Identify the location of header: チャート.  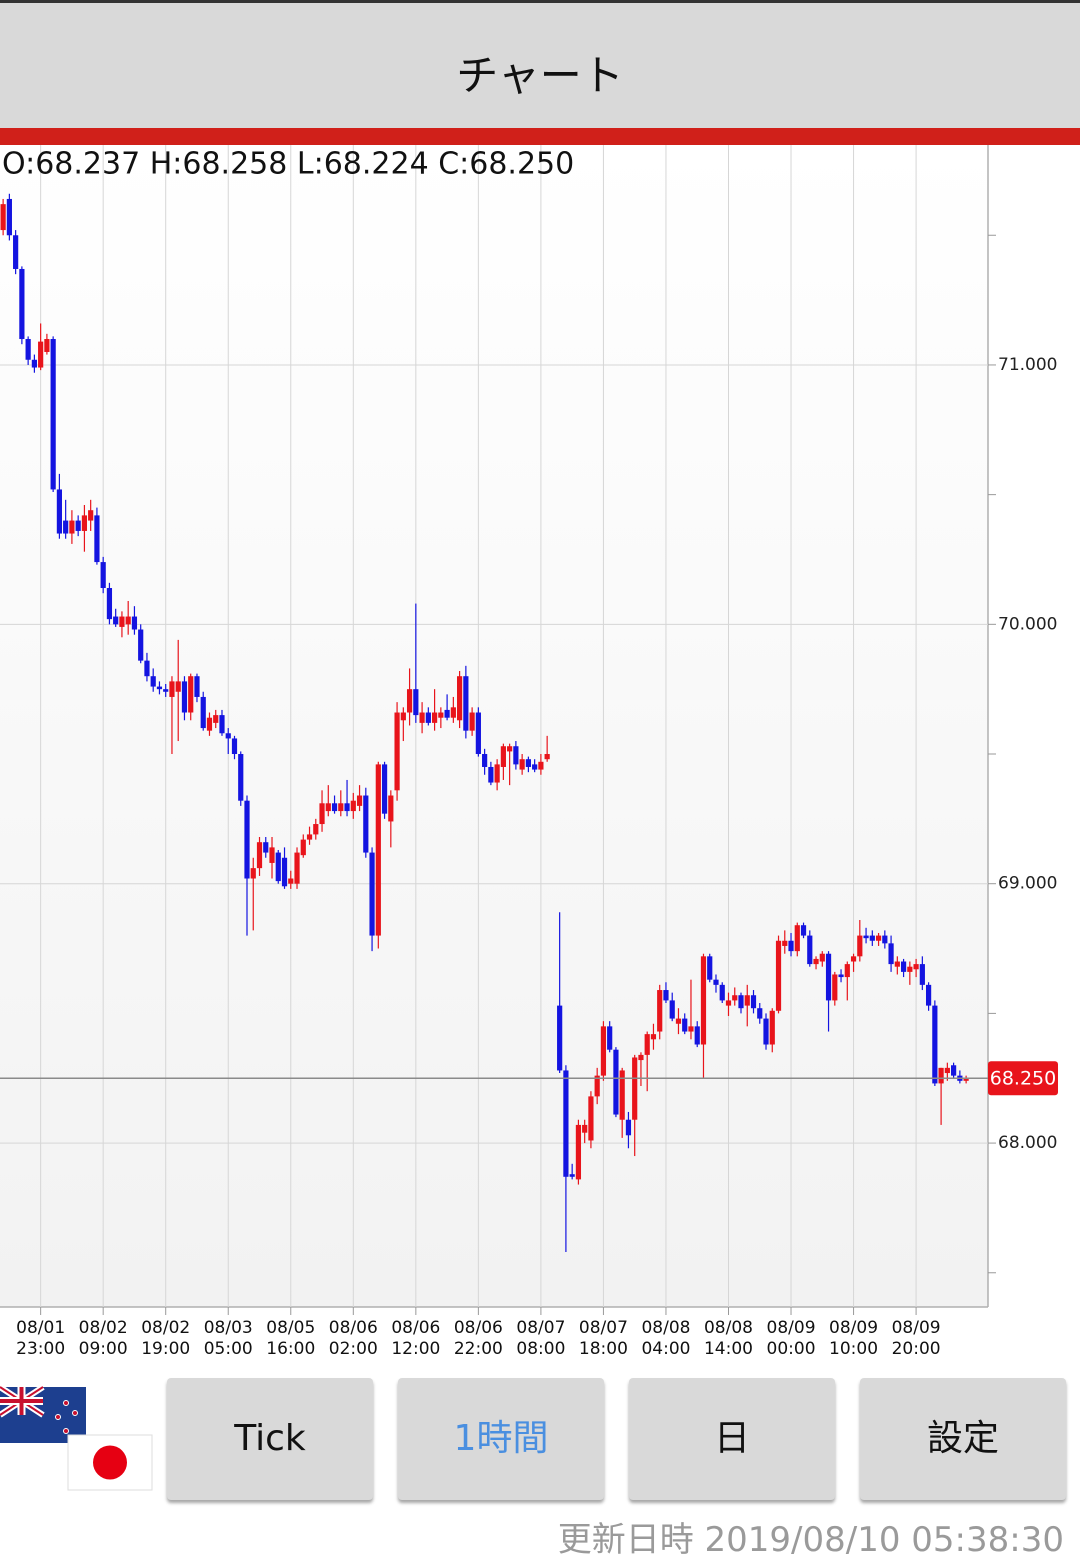
(540, 64).